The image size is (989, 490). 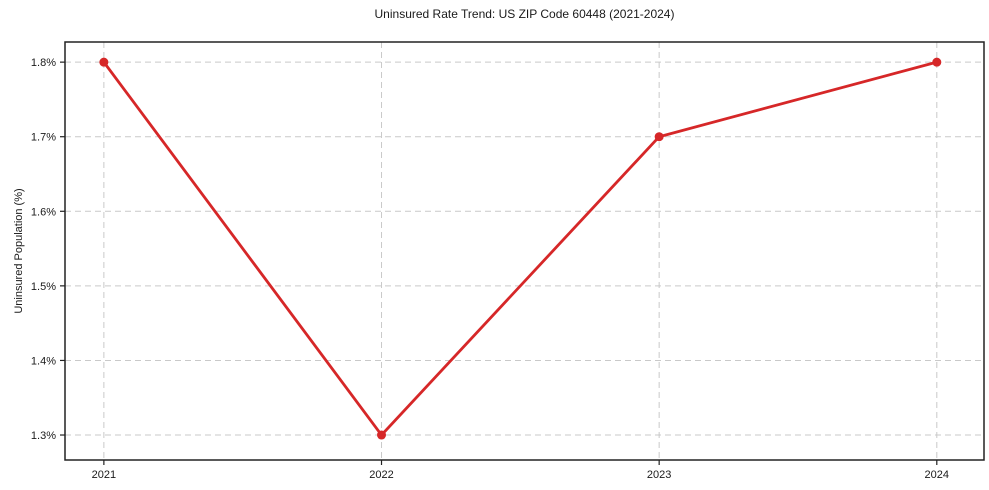 What do you see at coordinates (104, 475) in the screenshot?
I see `x-tick-label: 2021` at bounding box center [104, 475].